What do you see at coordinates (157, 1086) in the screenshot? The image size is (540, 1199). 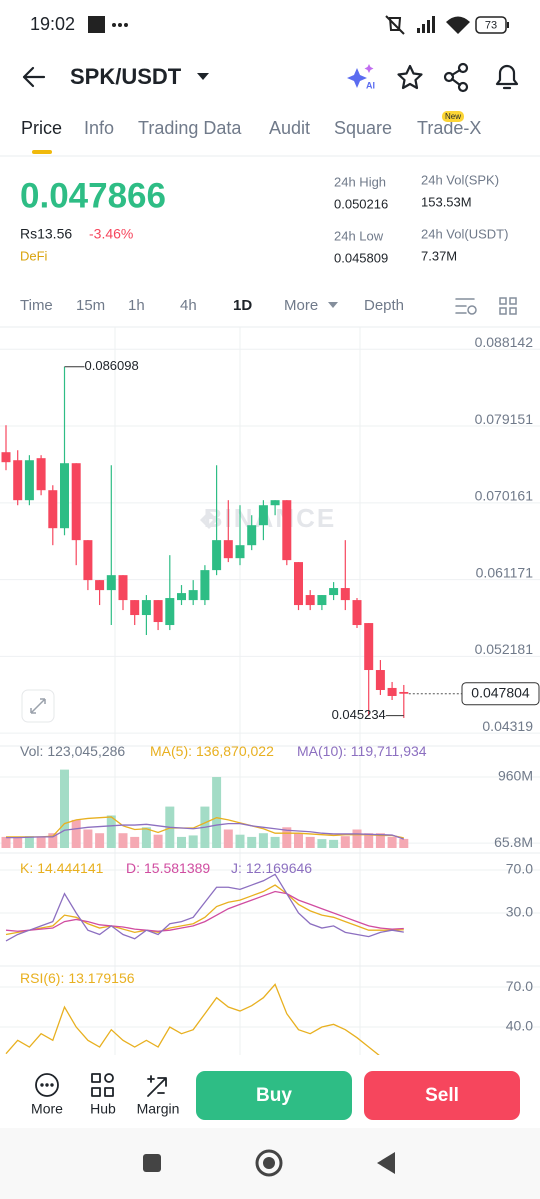 I see `margin-icon` at bounding box center [157, 1086].